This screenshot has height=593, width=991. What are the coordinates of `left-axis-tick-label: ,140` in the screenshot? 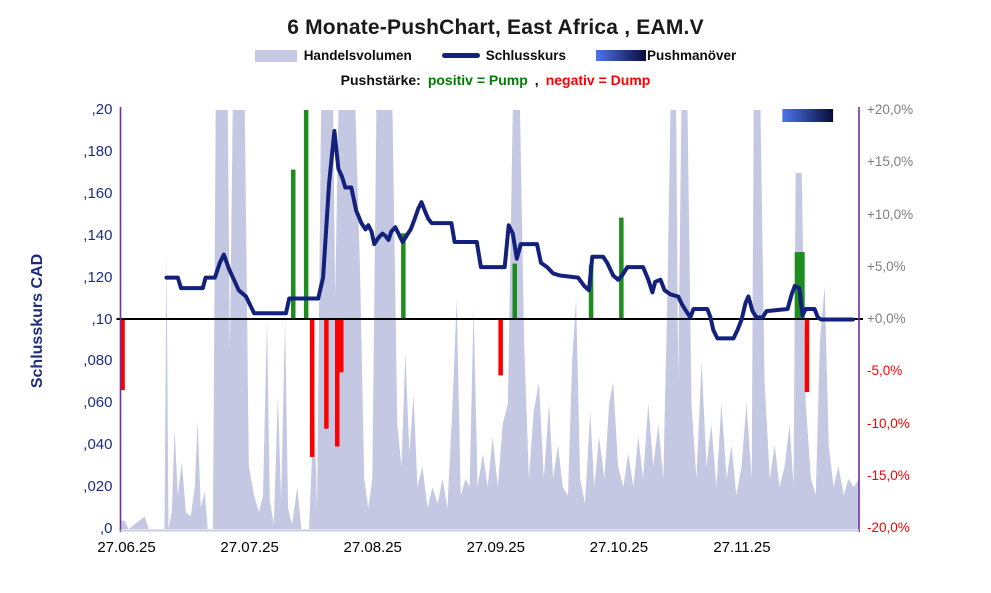 It's located at (98, 235).